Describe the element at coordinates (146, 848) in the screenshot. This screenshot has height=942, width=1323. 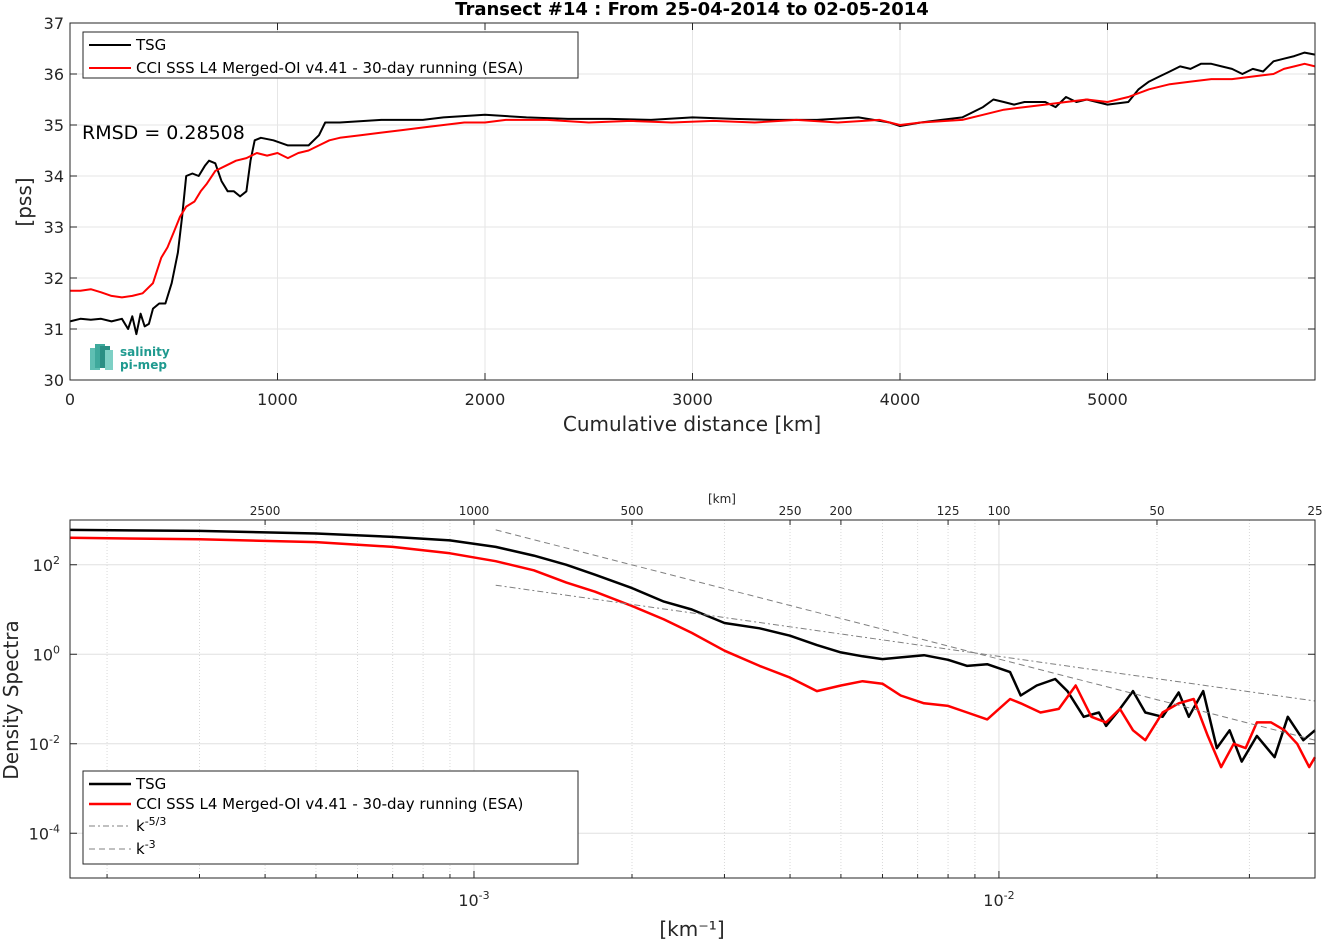
I see `legend2-label-k3: k-3` at that location.